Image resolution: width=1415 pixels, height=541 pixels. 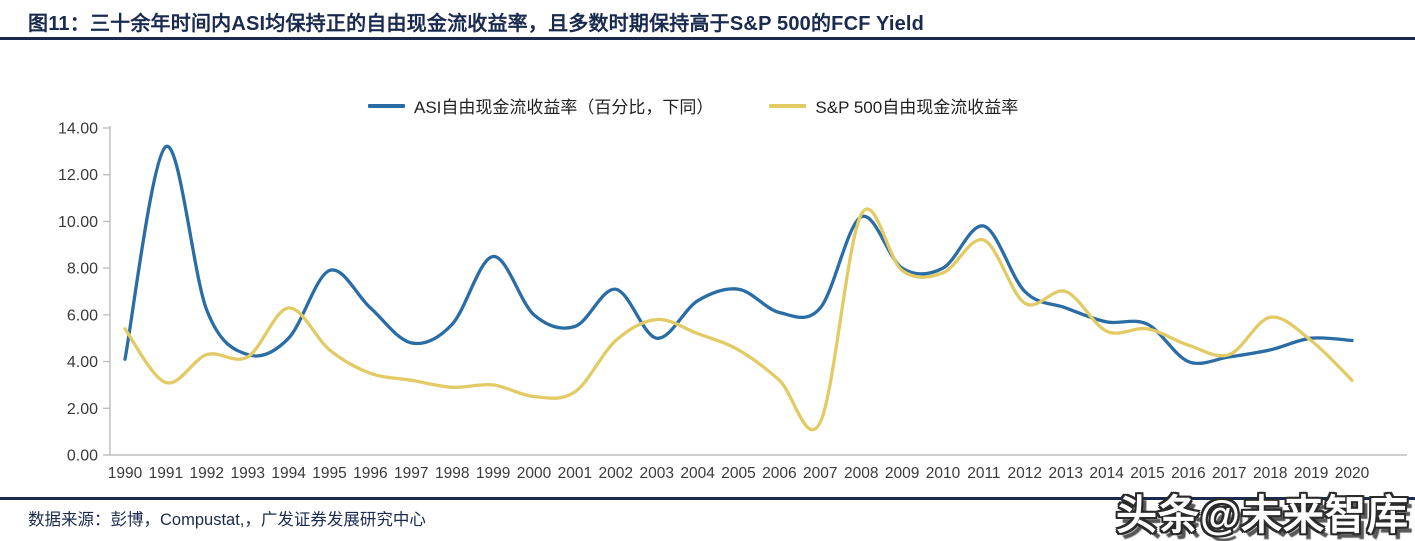 I want to click on x-tick-label: 2006, so click(x=779, y=473).